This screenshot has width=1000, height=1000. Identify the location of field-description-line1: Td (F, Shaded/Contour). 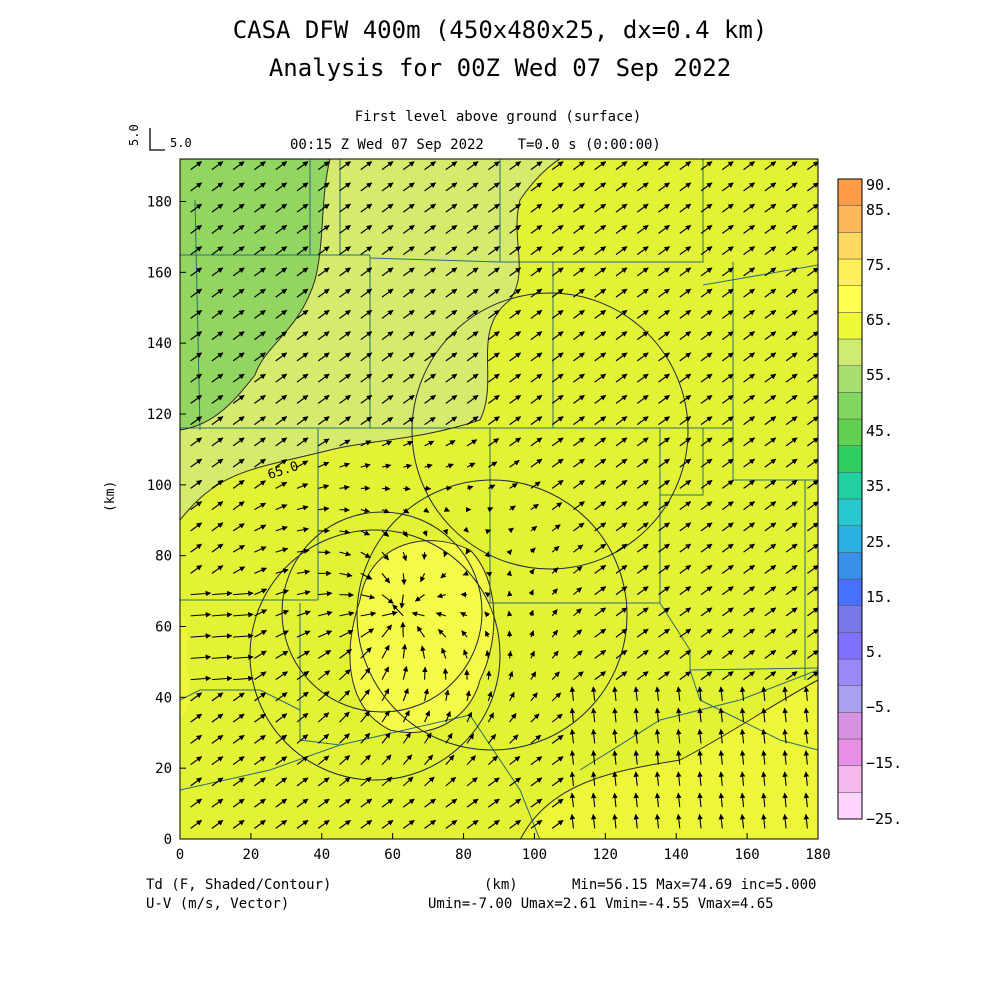
(239, 885).